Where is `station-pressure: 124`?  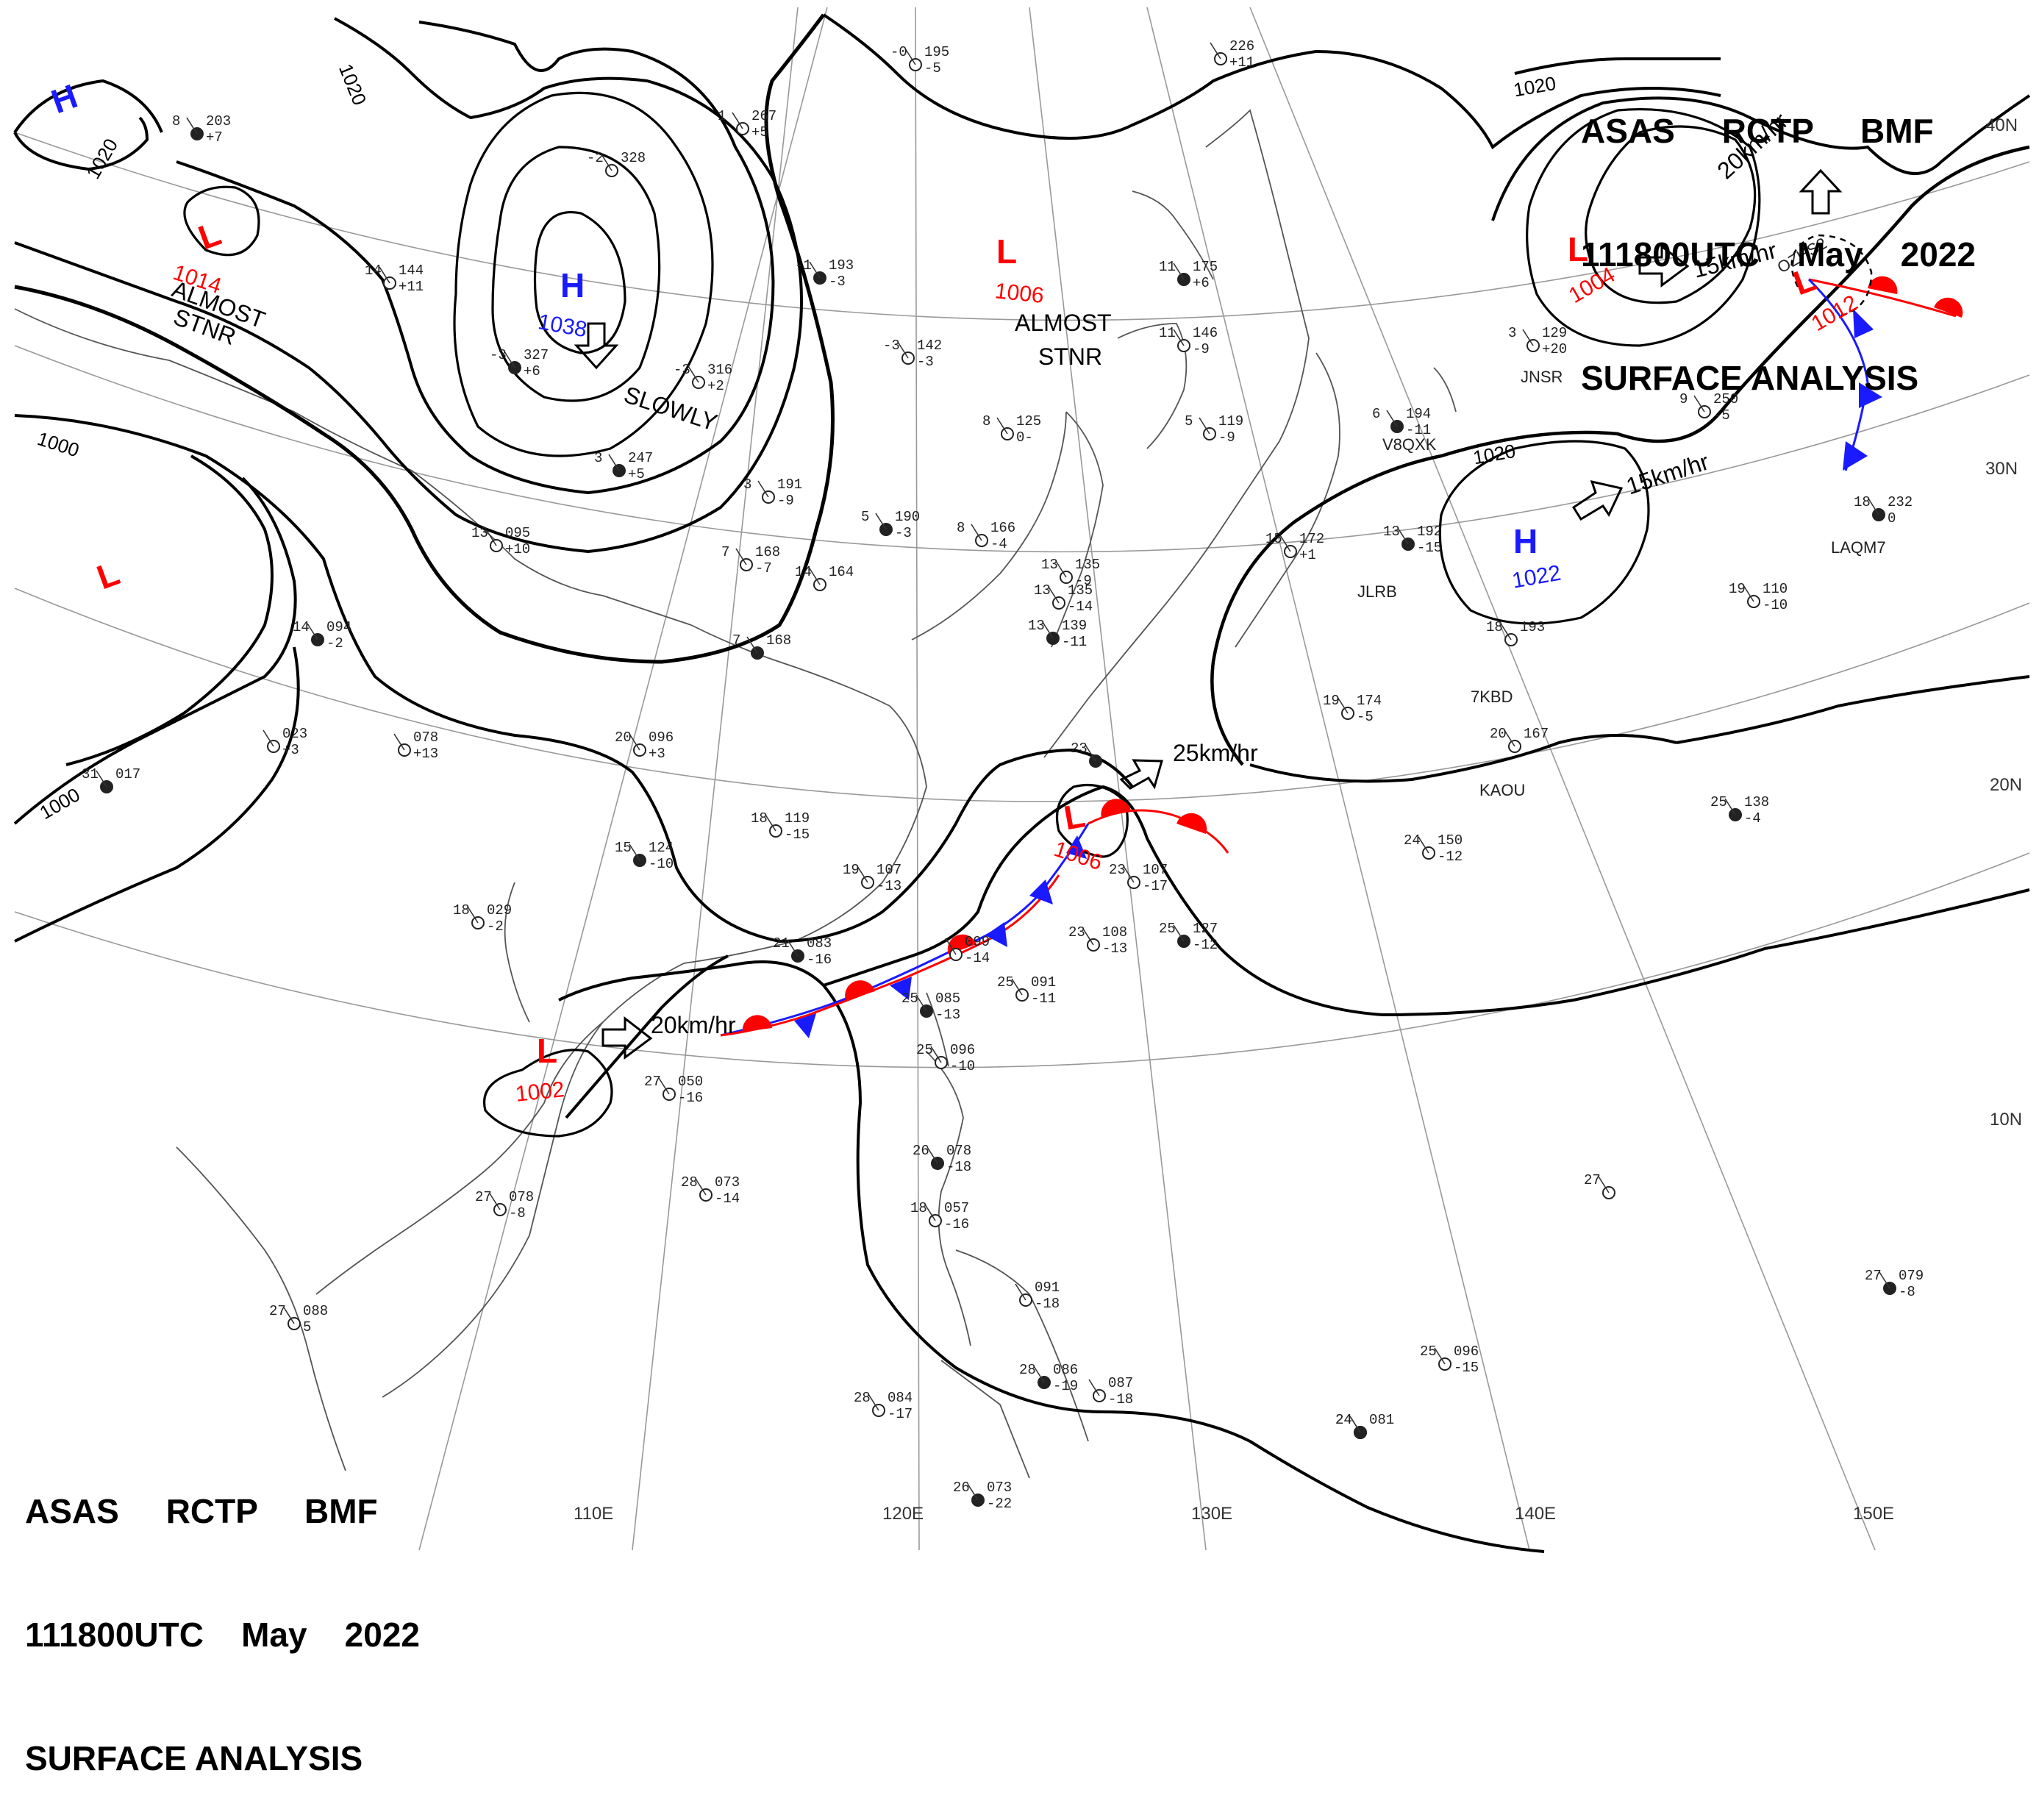 station-pressure: 124 is located at coordinates (661, 848).